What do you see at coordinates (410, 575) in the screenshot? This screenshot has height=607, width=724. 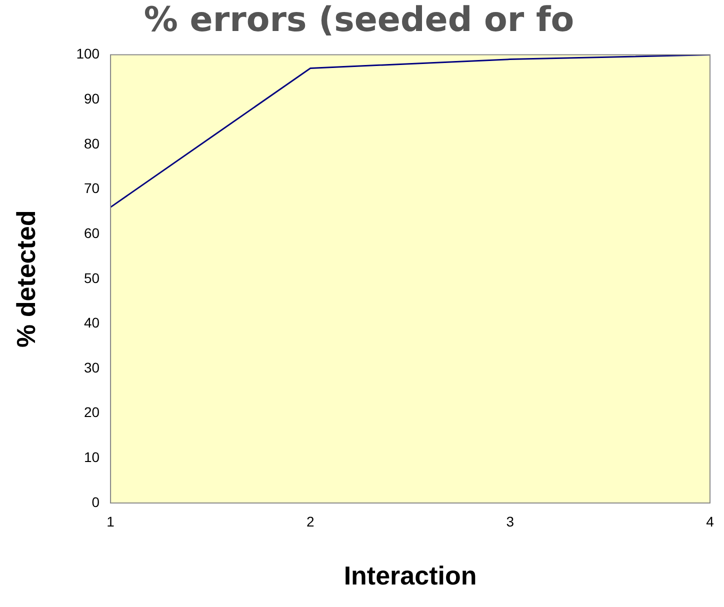 I see `x-axis-title: Interaction` at bounding box center [410, 575].